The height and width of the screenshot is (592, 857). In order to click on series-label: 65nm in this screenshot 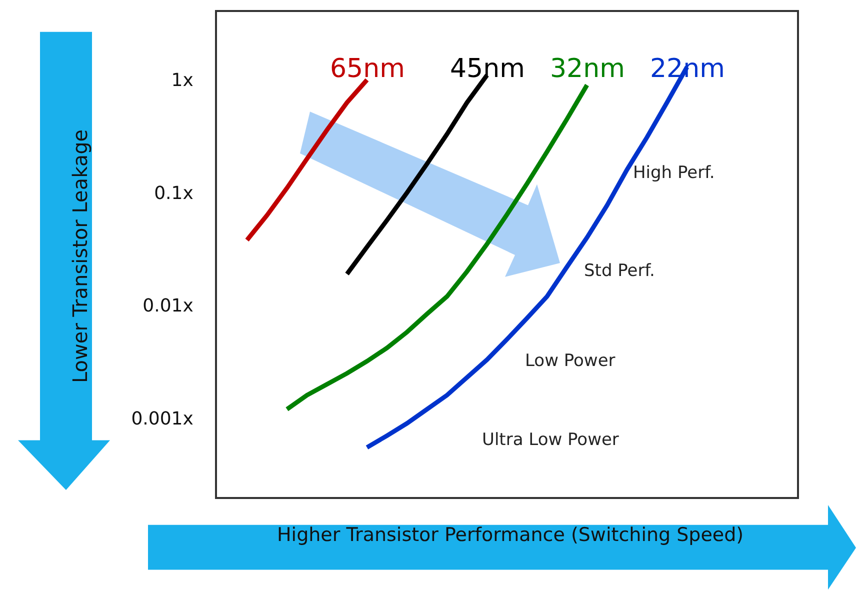, I will do `click(367, 69)`.